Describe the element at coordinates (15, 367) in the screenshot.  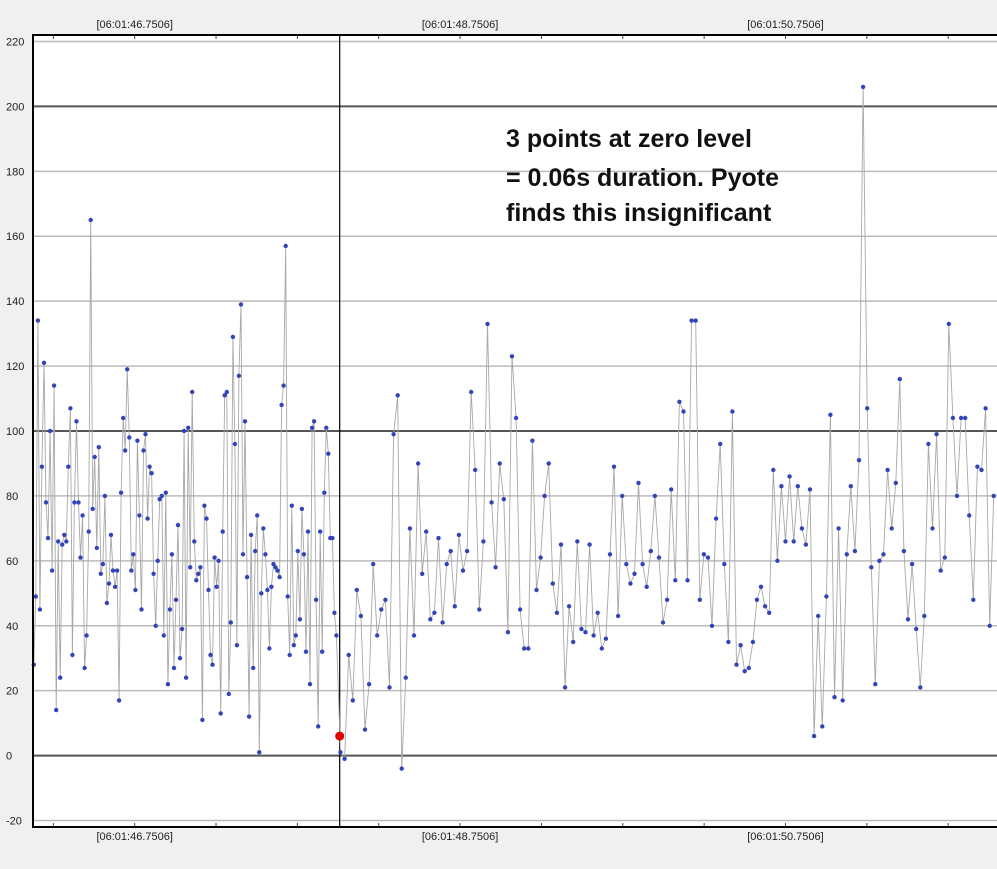
I see `y-tick-label: 120` at that location.